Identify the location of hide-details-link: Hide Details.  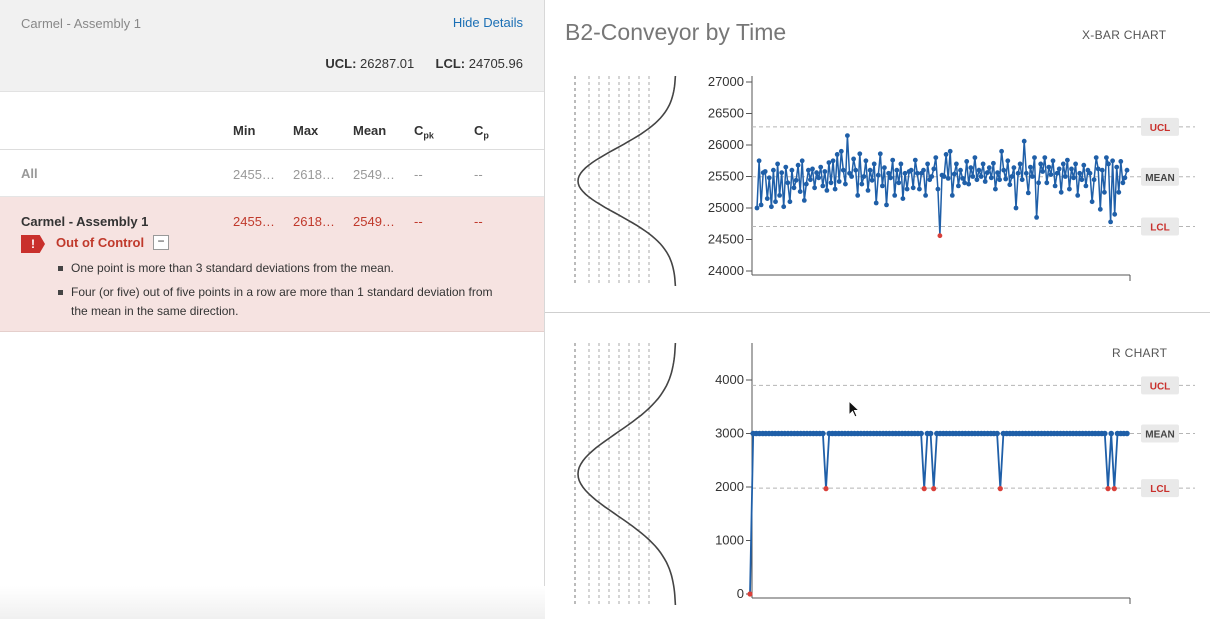
(487, 22).